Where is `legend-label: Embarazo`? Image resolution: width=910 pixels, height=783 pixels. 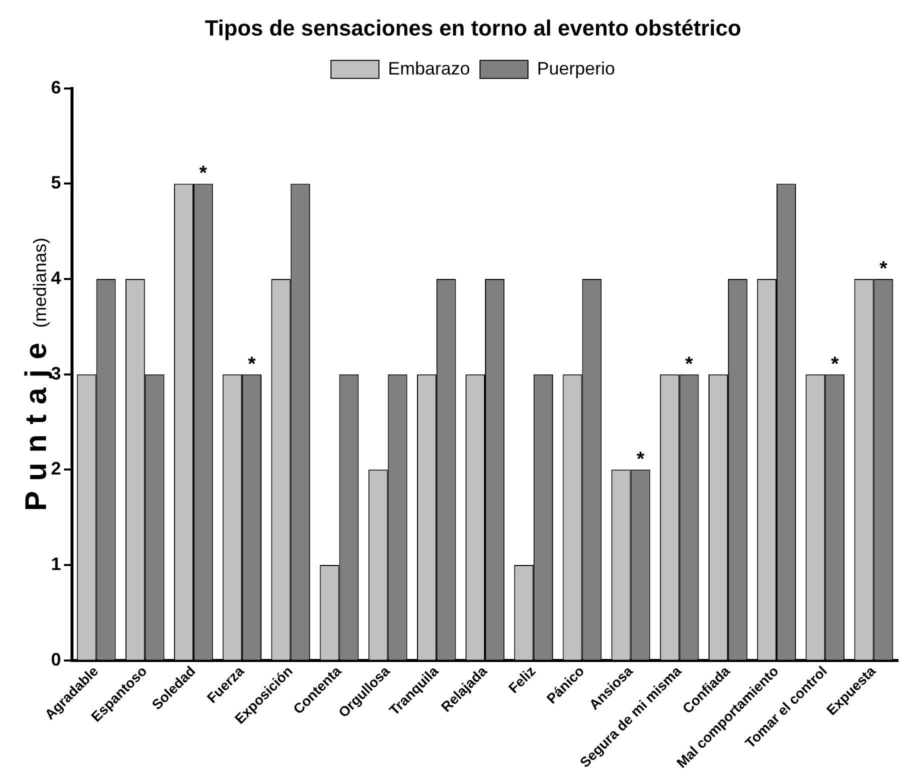 legend-label: Embarazo is located at coordinates (429, 68).